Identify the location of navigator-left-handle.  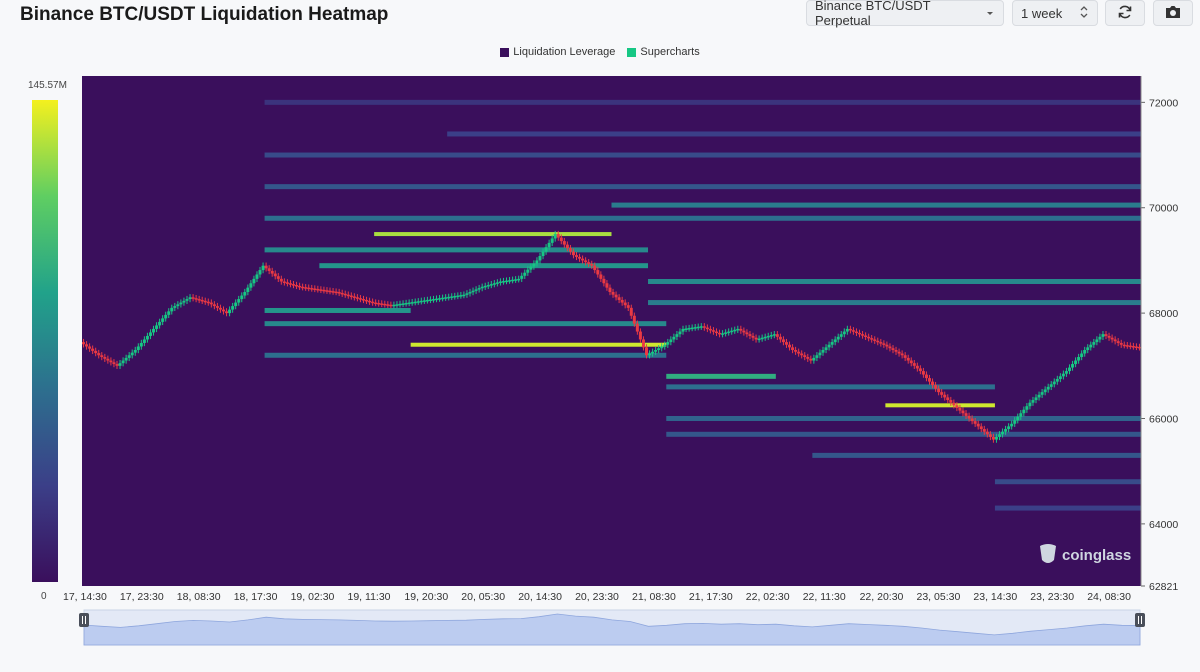
(84, 620).